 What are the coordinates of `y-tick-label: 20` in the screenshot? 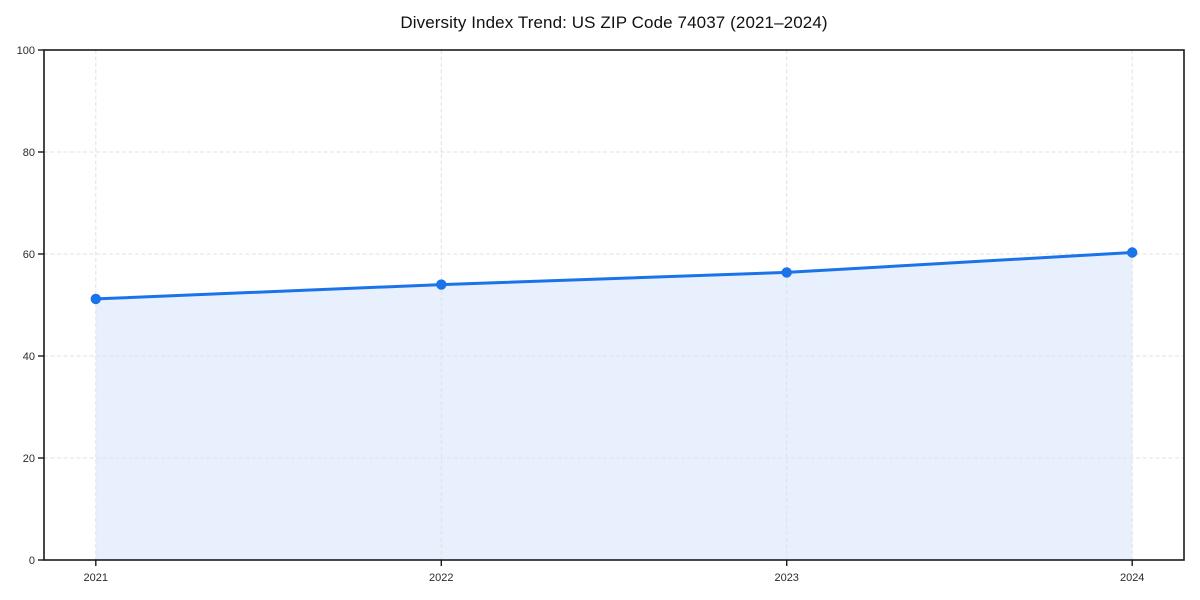 It's located at (29, 459).